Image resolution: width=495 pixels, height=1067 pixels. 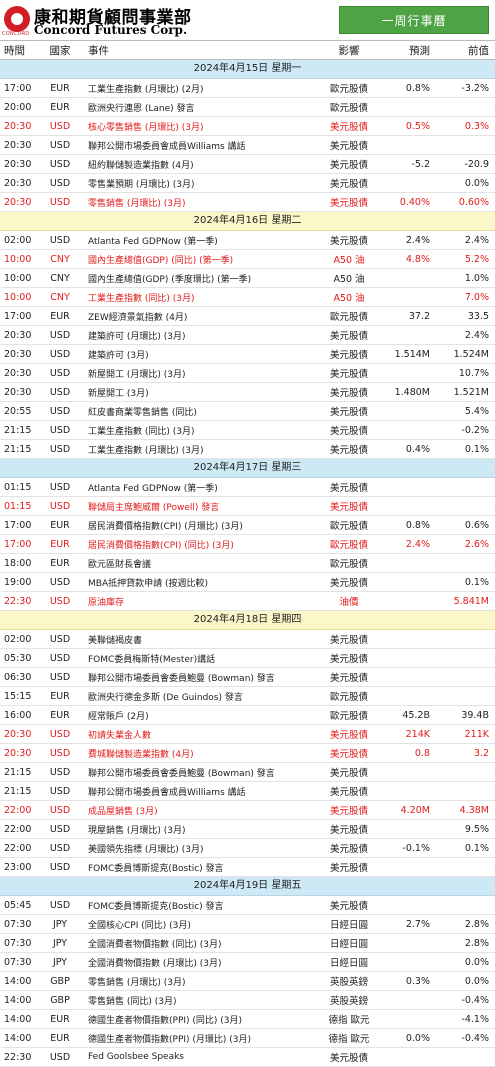 I want to click on event-row: 01:15 USD Atlanta Fed GDPNow (第一季) 美元股債, so click(x=247, y=487).